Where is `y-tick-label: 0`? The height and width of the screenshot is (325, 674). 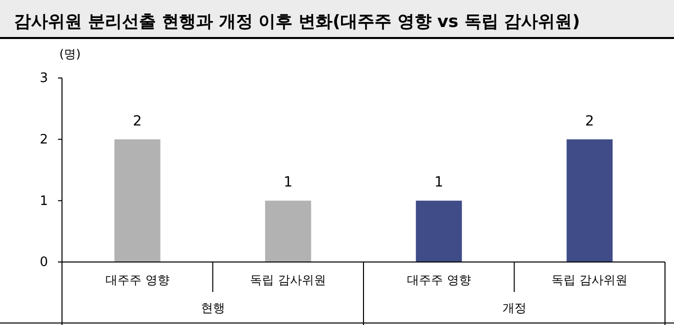
y-tick-label: 0 is located at coordinates (44, 262).